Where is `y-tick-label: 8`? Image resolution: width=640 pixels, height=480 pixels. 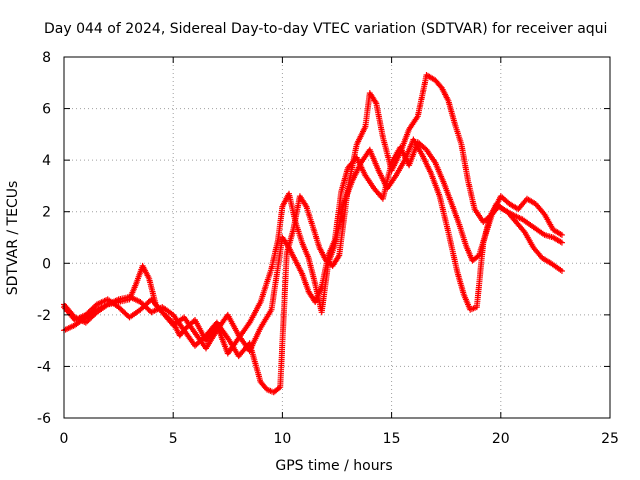 y-tick-label: 8 is located at coordinates (46, 58).